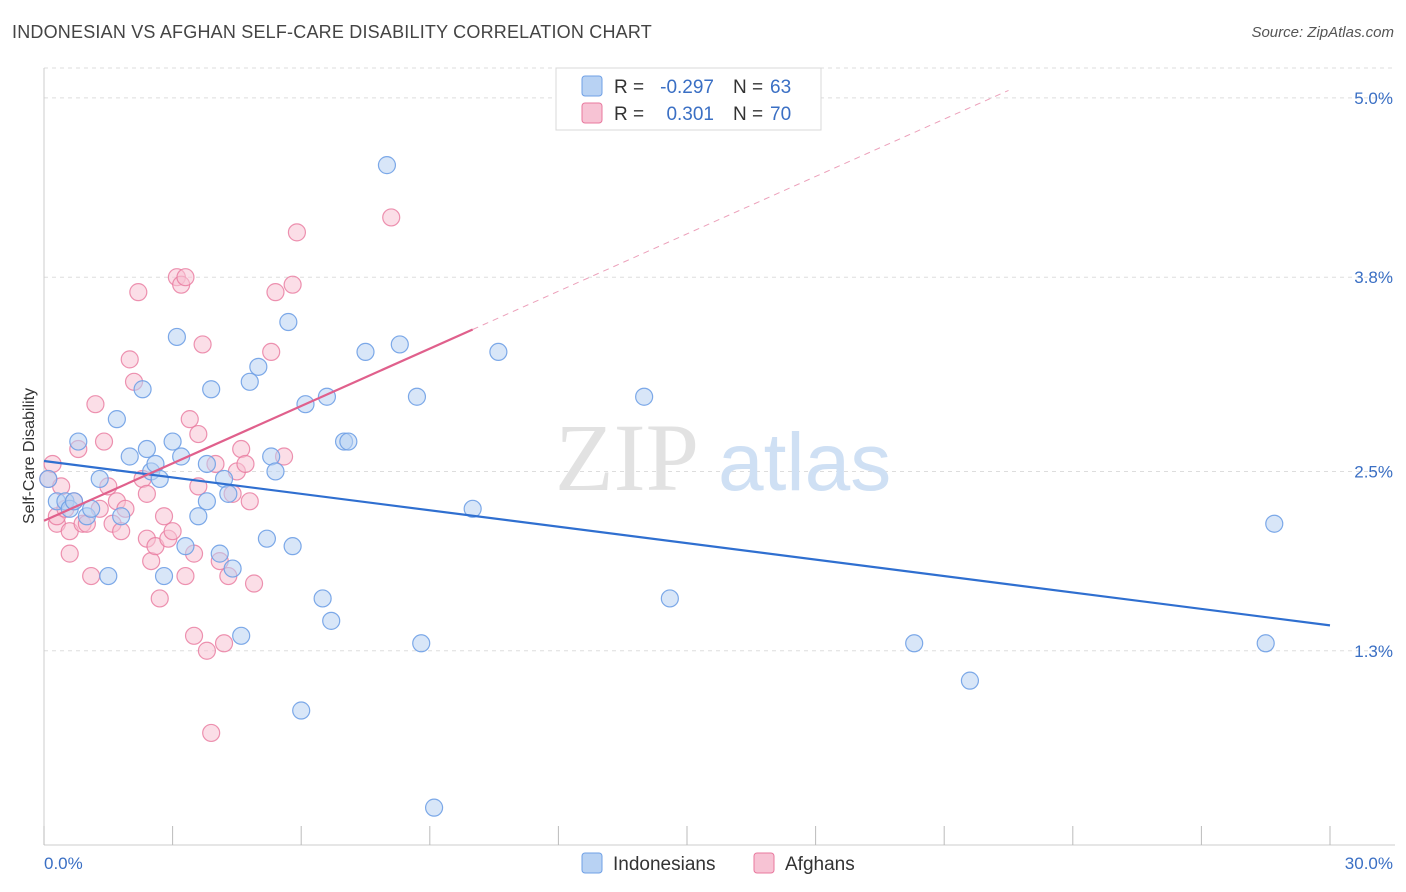 Image resolution: width=1406 pixels, height=892 pixels. Describe the element at coordinates (63, 863) in the screenshot. I see `x-tick-label-min: 0.0%` at that location.